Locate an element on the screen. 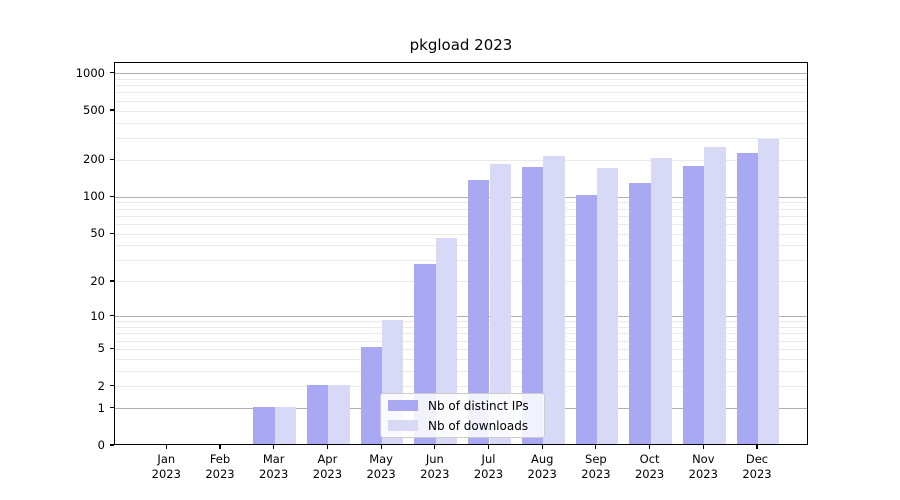  gridline-major is located at coordinates (461, 74).